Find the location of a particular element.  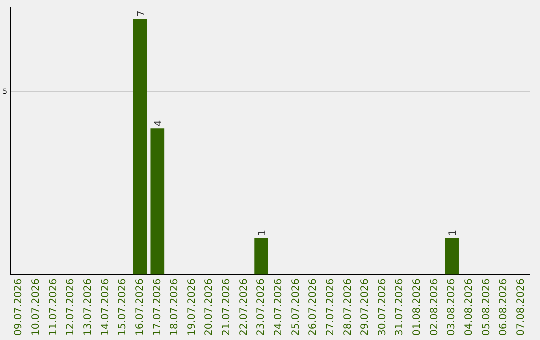

x-tick-label: 19.07.2026 is located at coordinates (192, 307).